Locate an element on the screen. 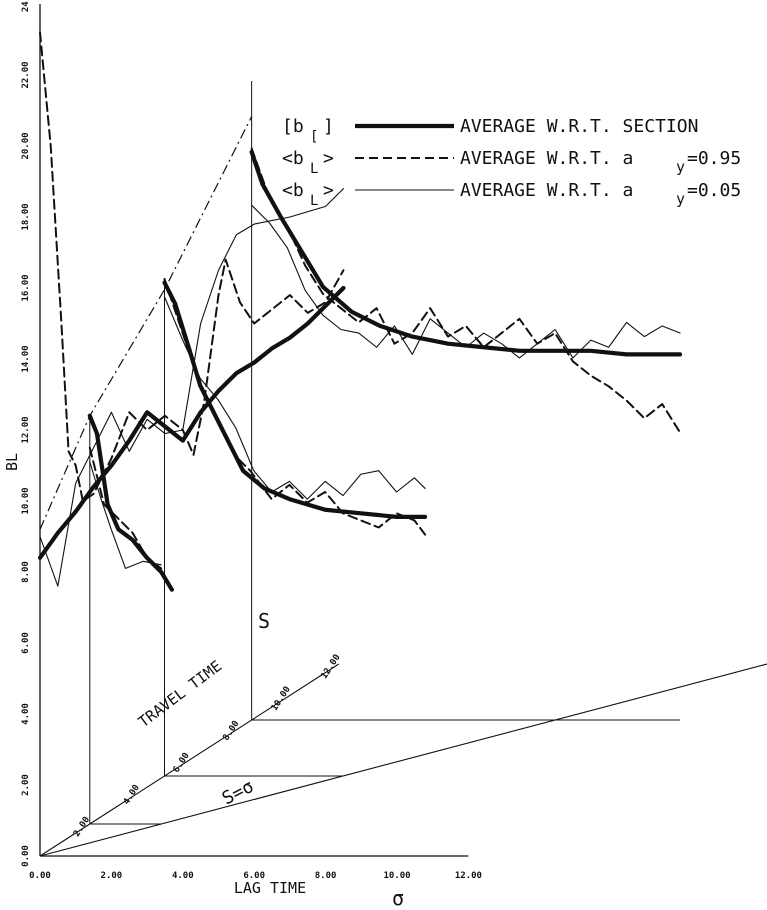  series-line-thin-s8.5 is located at coordinates (466, 281).